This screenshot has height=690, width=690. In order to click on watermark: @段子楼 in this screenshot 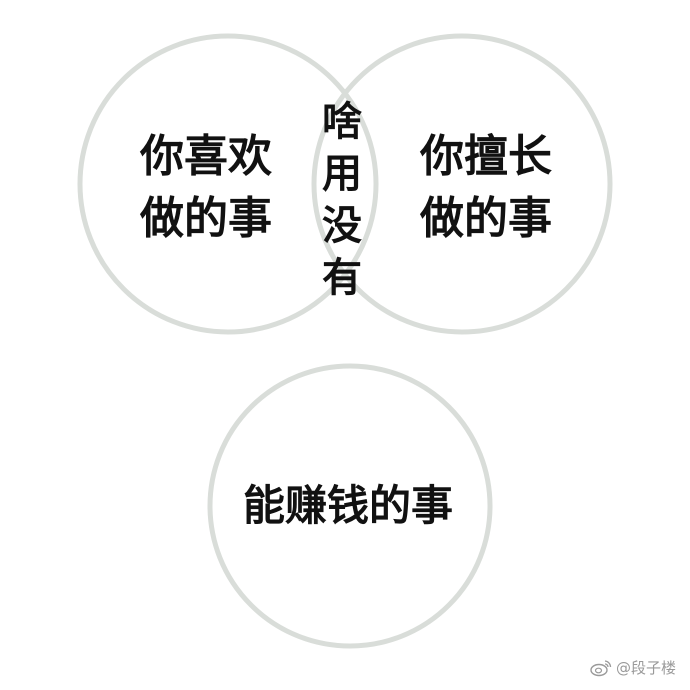, I will do `click(633, 667)`.